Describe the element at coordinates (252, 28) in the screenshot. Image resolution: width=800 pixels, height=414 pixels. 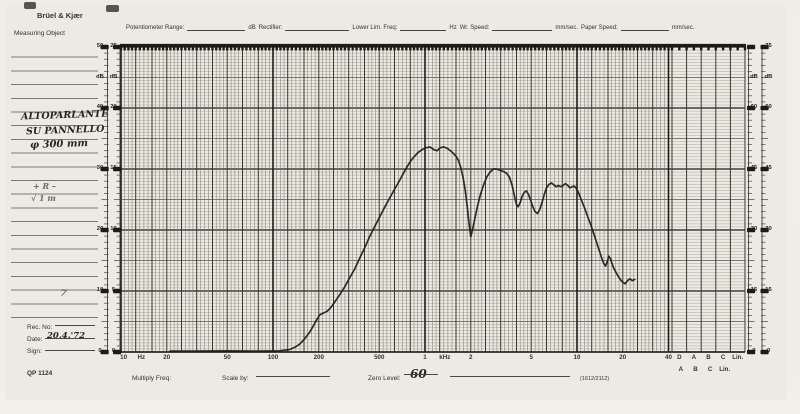
I see `header-field-unit: dB` at that location.